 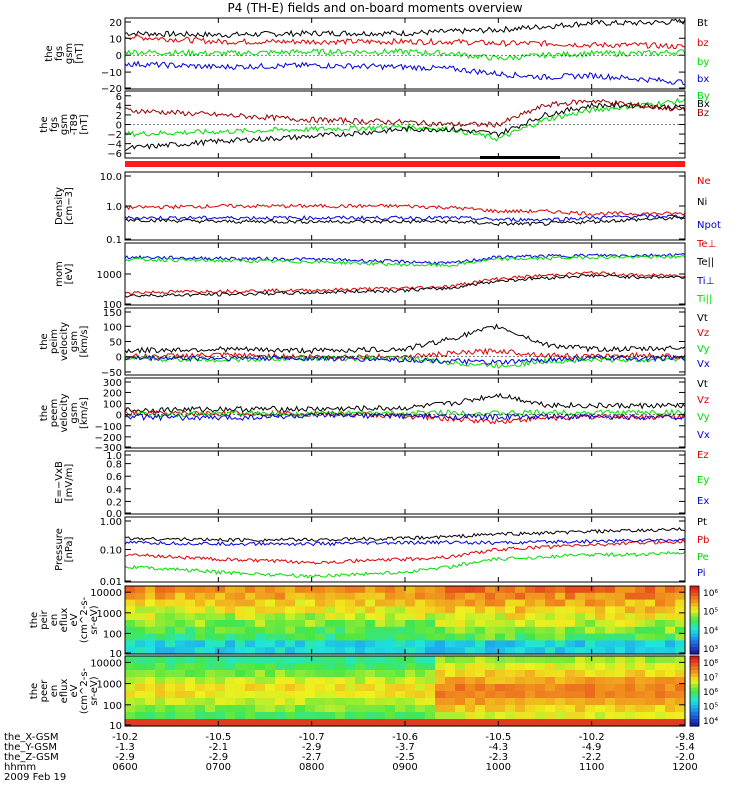 I want to click on panel-frame, so click(x=405, y=482).